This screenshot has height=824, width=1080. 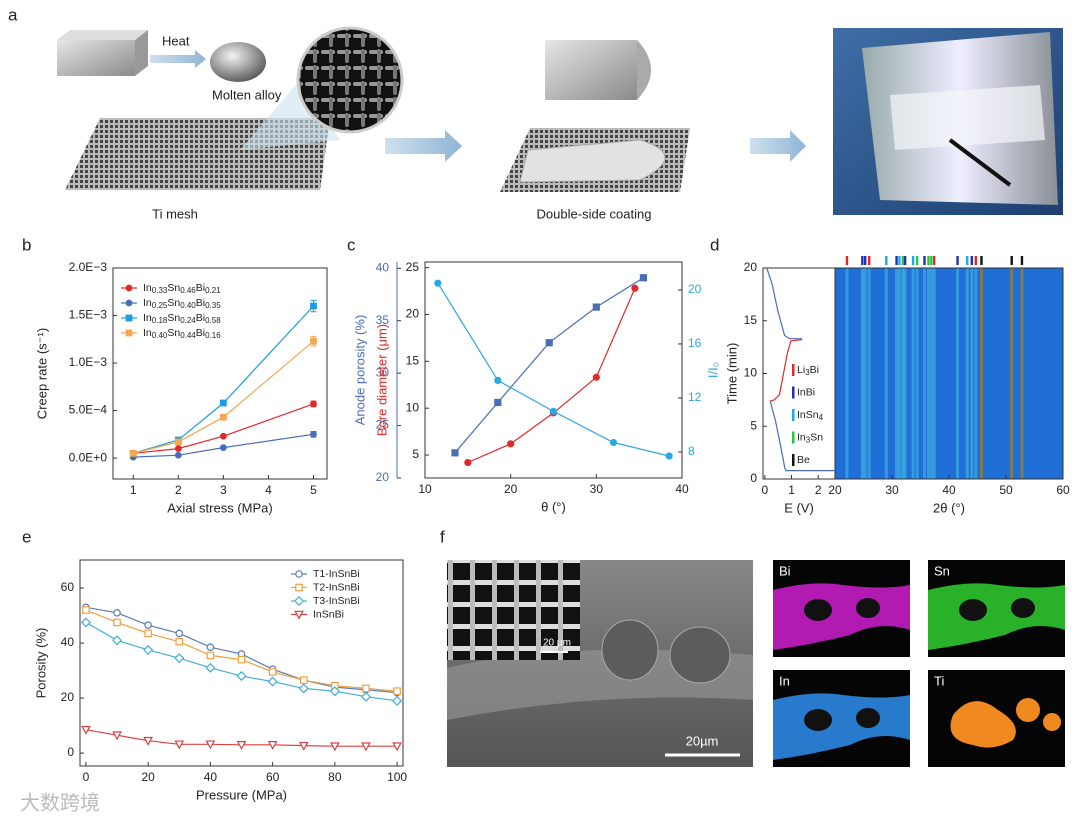 I want to click on map-label: Bi, so click(x=785, y=570).